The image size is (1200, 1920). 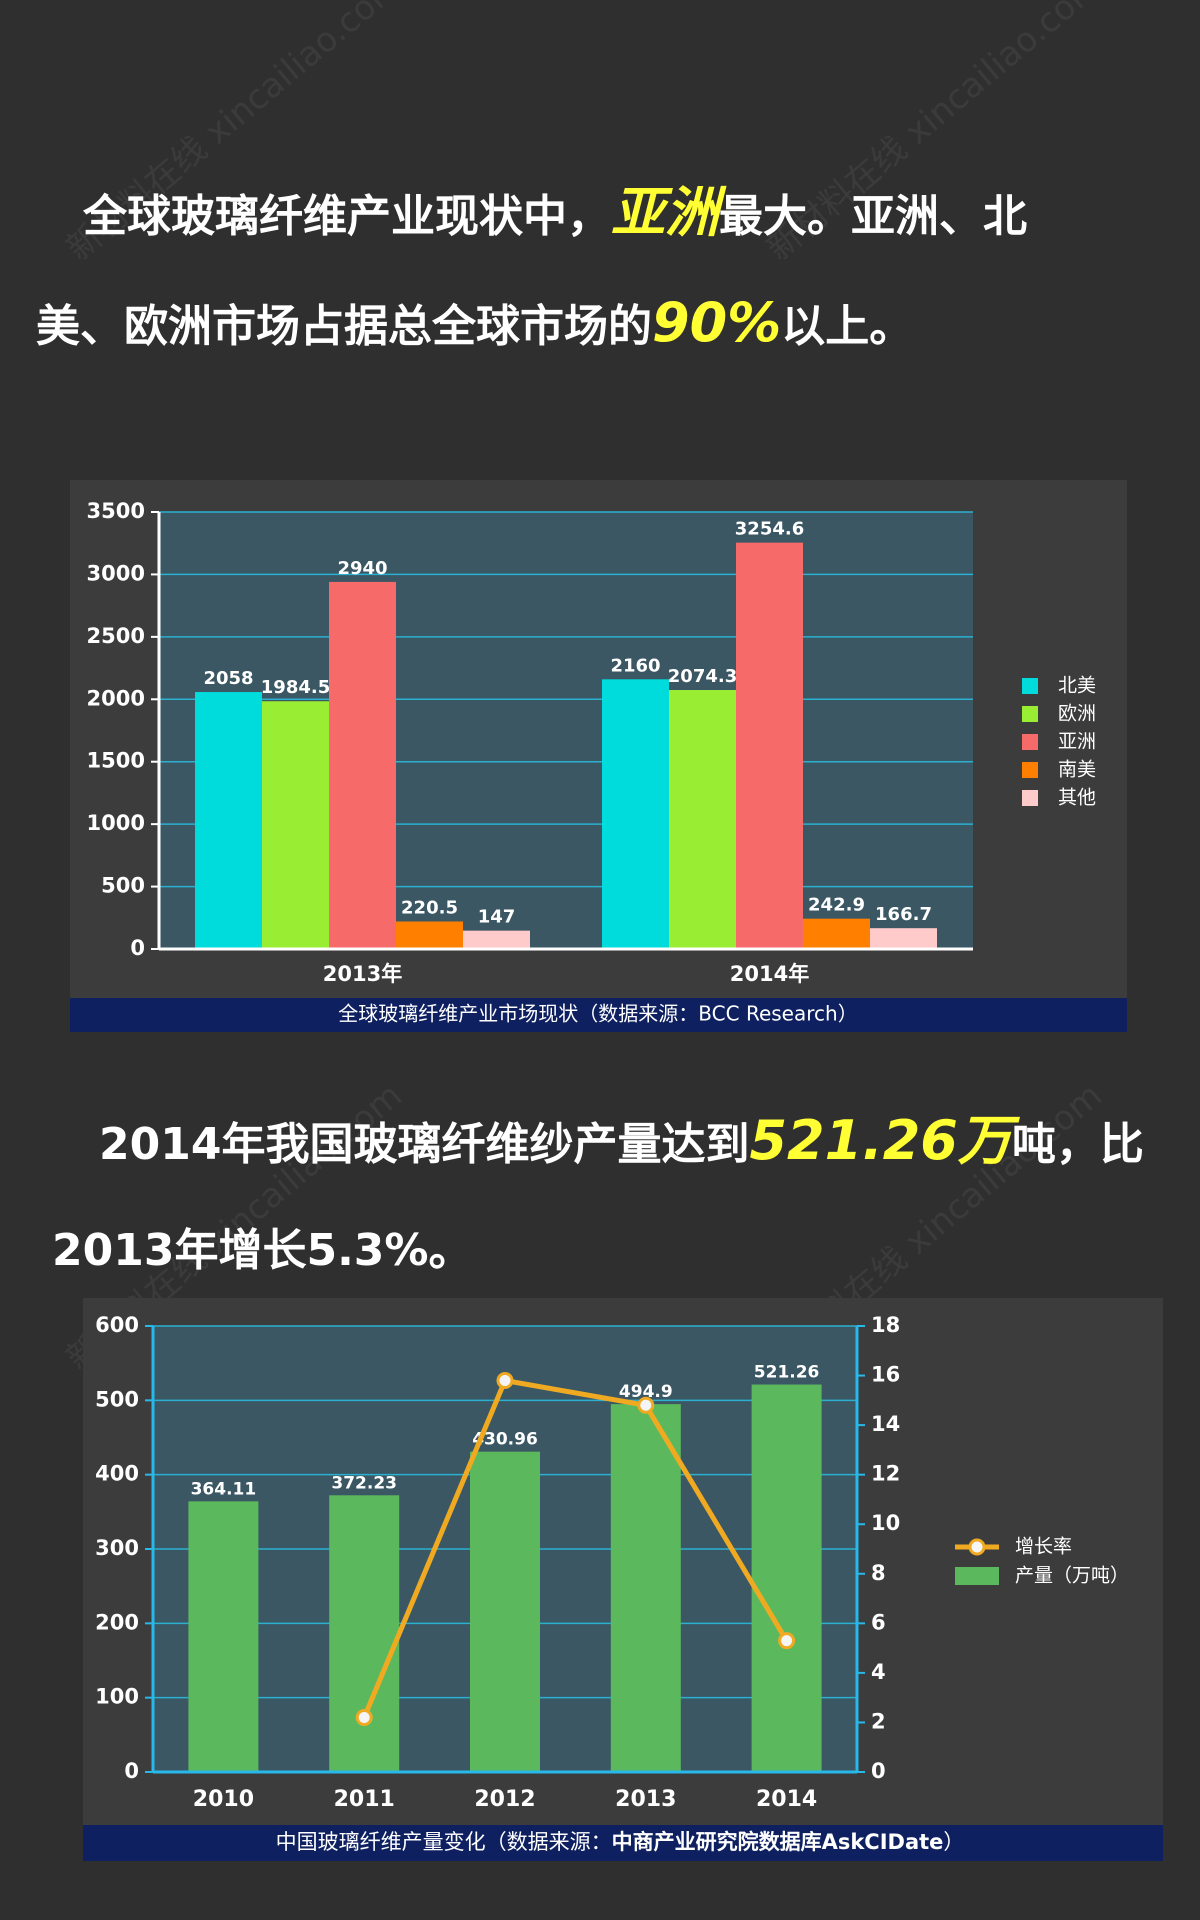 I want to click on y2-tick-label: 16, so click(x=885, y=1375).